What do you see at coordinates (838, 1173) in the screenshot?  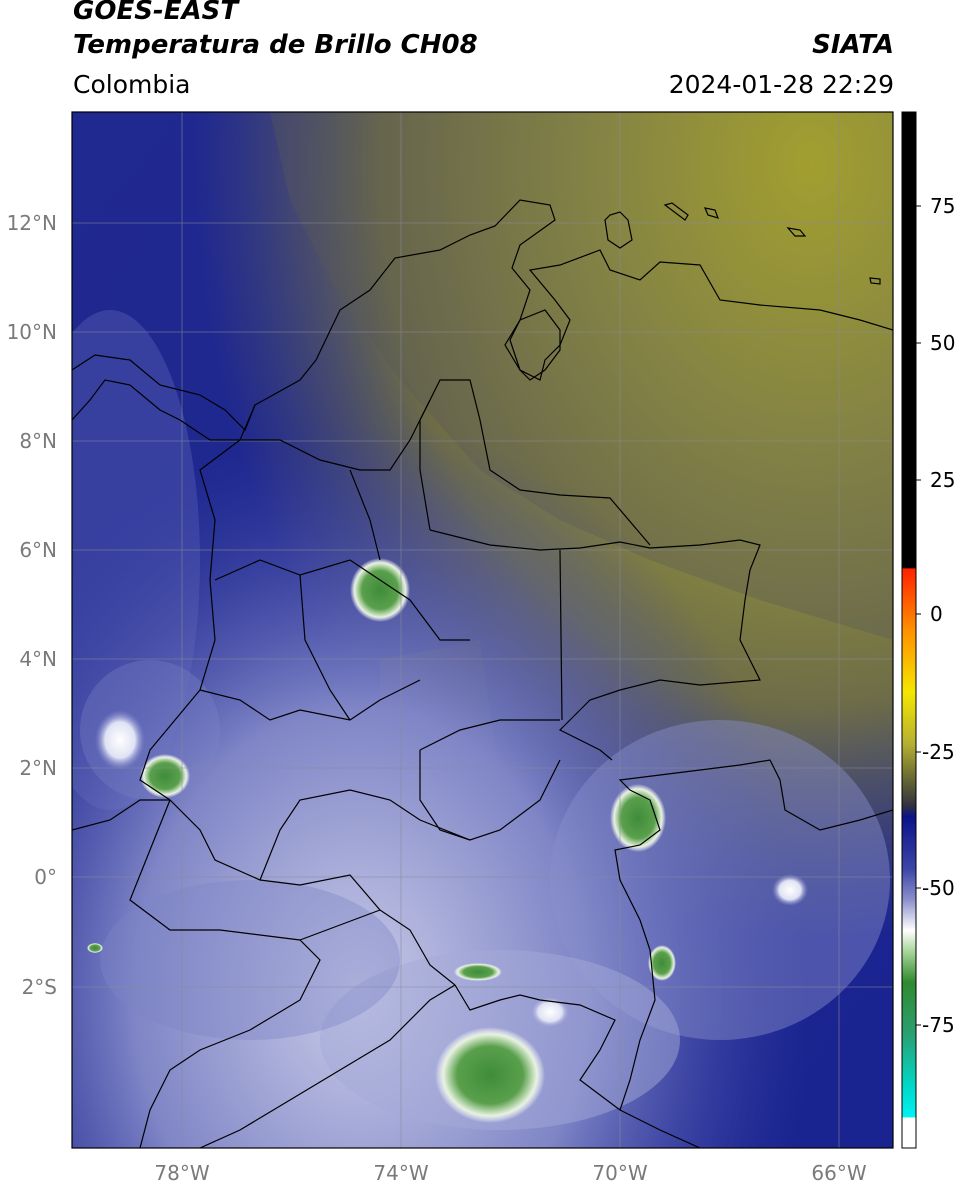 I see `lon-label-66w: 66°W` at bounding box center [838, 1173].